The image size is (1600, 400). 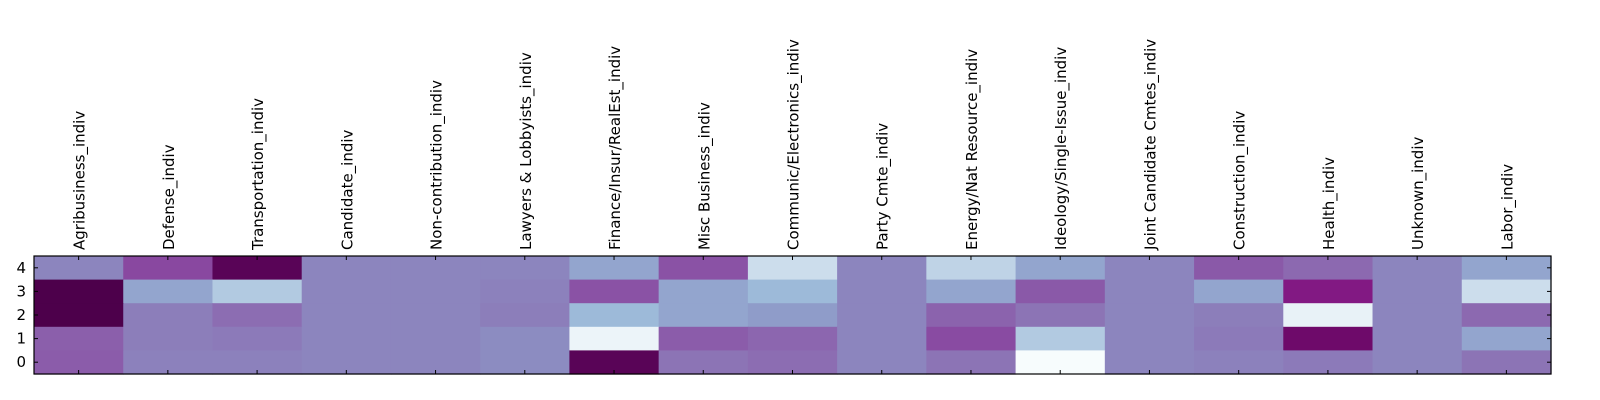 What do you see at coordinates (615, 148) in the screenshot?
I see `x-tick-label: Finance/Insur/RealEst_indiv` at bounding box center [615, 148].